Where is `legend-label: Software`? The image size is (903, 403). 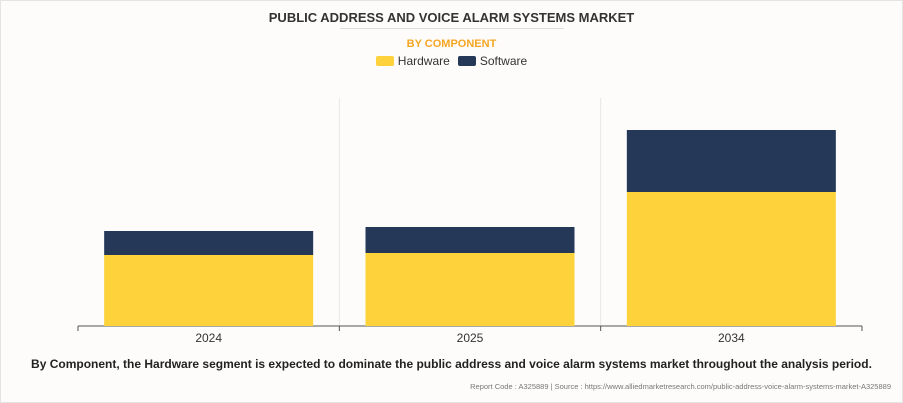
legend-label: Software is located at coordinates (503, 61).